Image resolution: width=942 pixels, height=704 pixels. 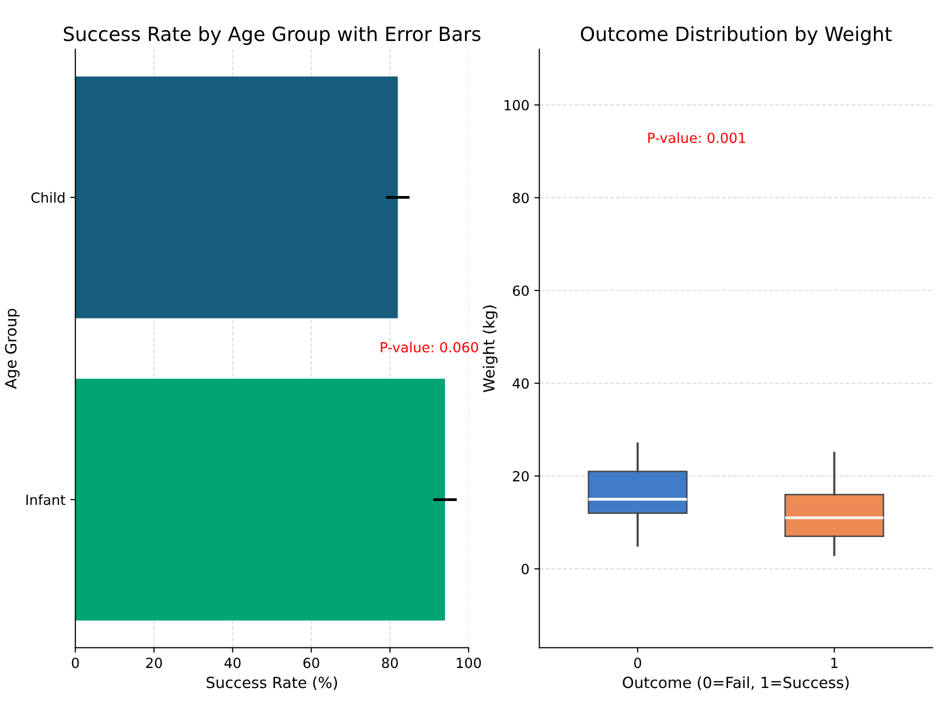 I want to click on x-tick-label: 1, so click(x=834, y=663).